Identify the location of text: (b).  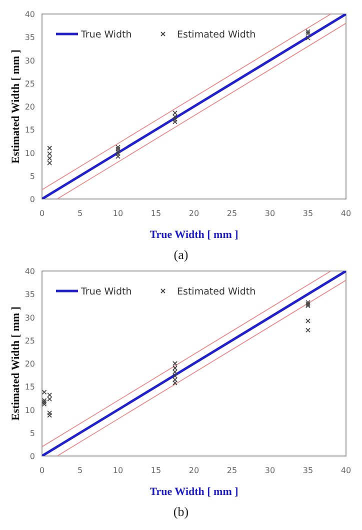
(181, 511).